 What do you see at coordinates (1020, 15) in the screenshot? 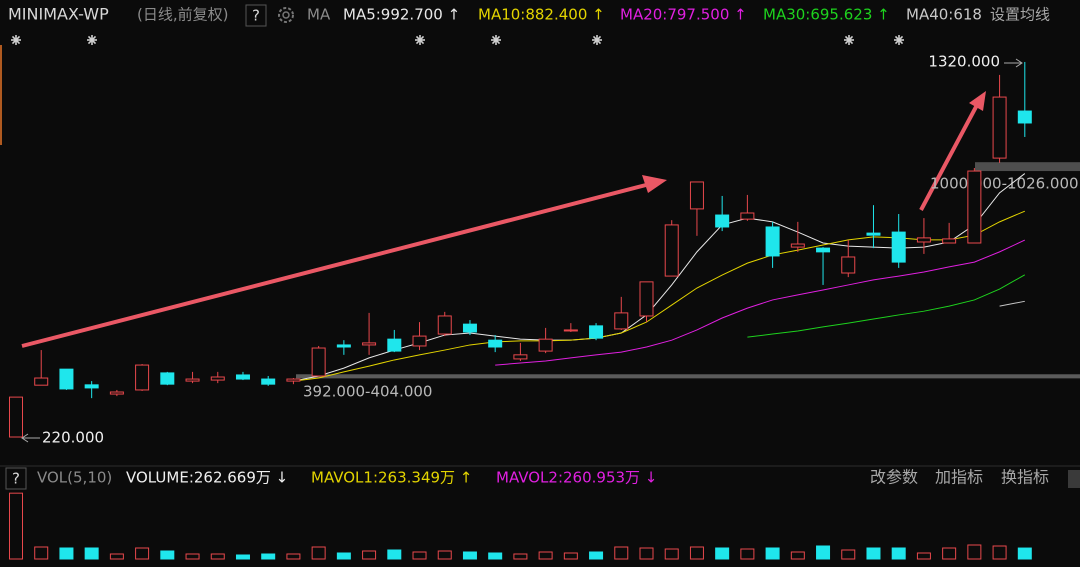
I see `ma-settings: 设置均线` at bounding box center [1020, 15].